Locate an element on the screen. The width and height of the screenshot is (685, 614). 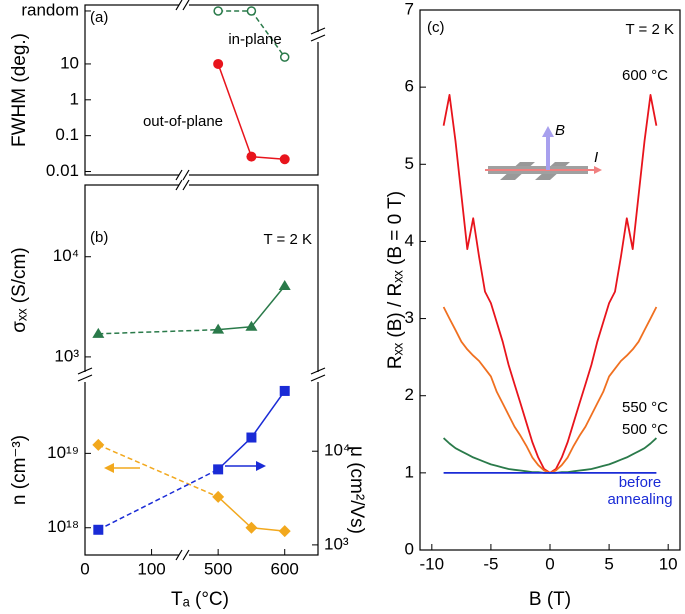
y-tick-label: 10⁴ is located at coordinates (66, 255).